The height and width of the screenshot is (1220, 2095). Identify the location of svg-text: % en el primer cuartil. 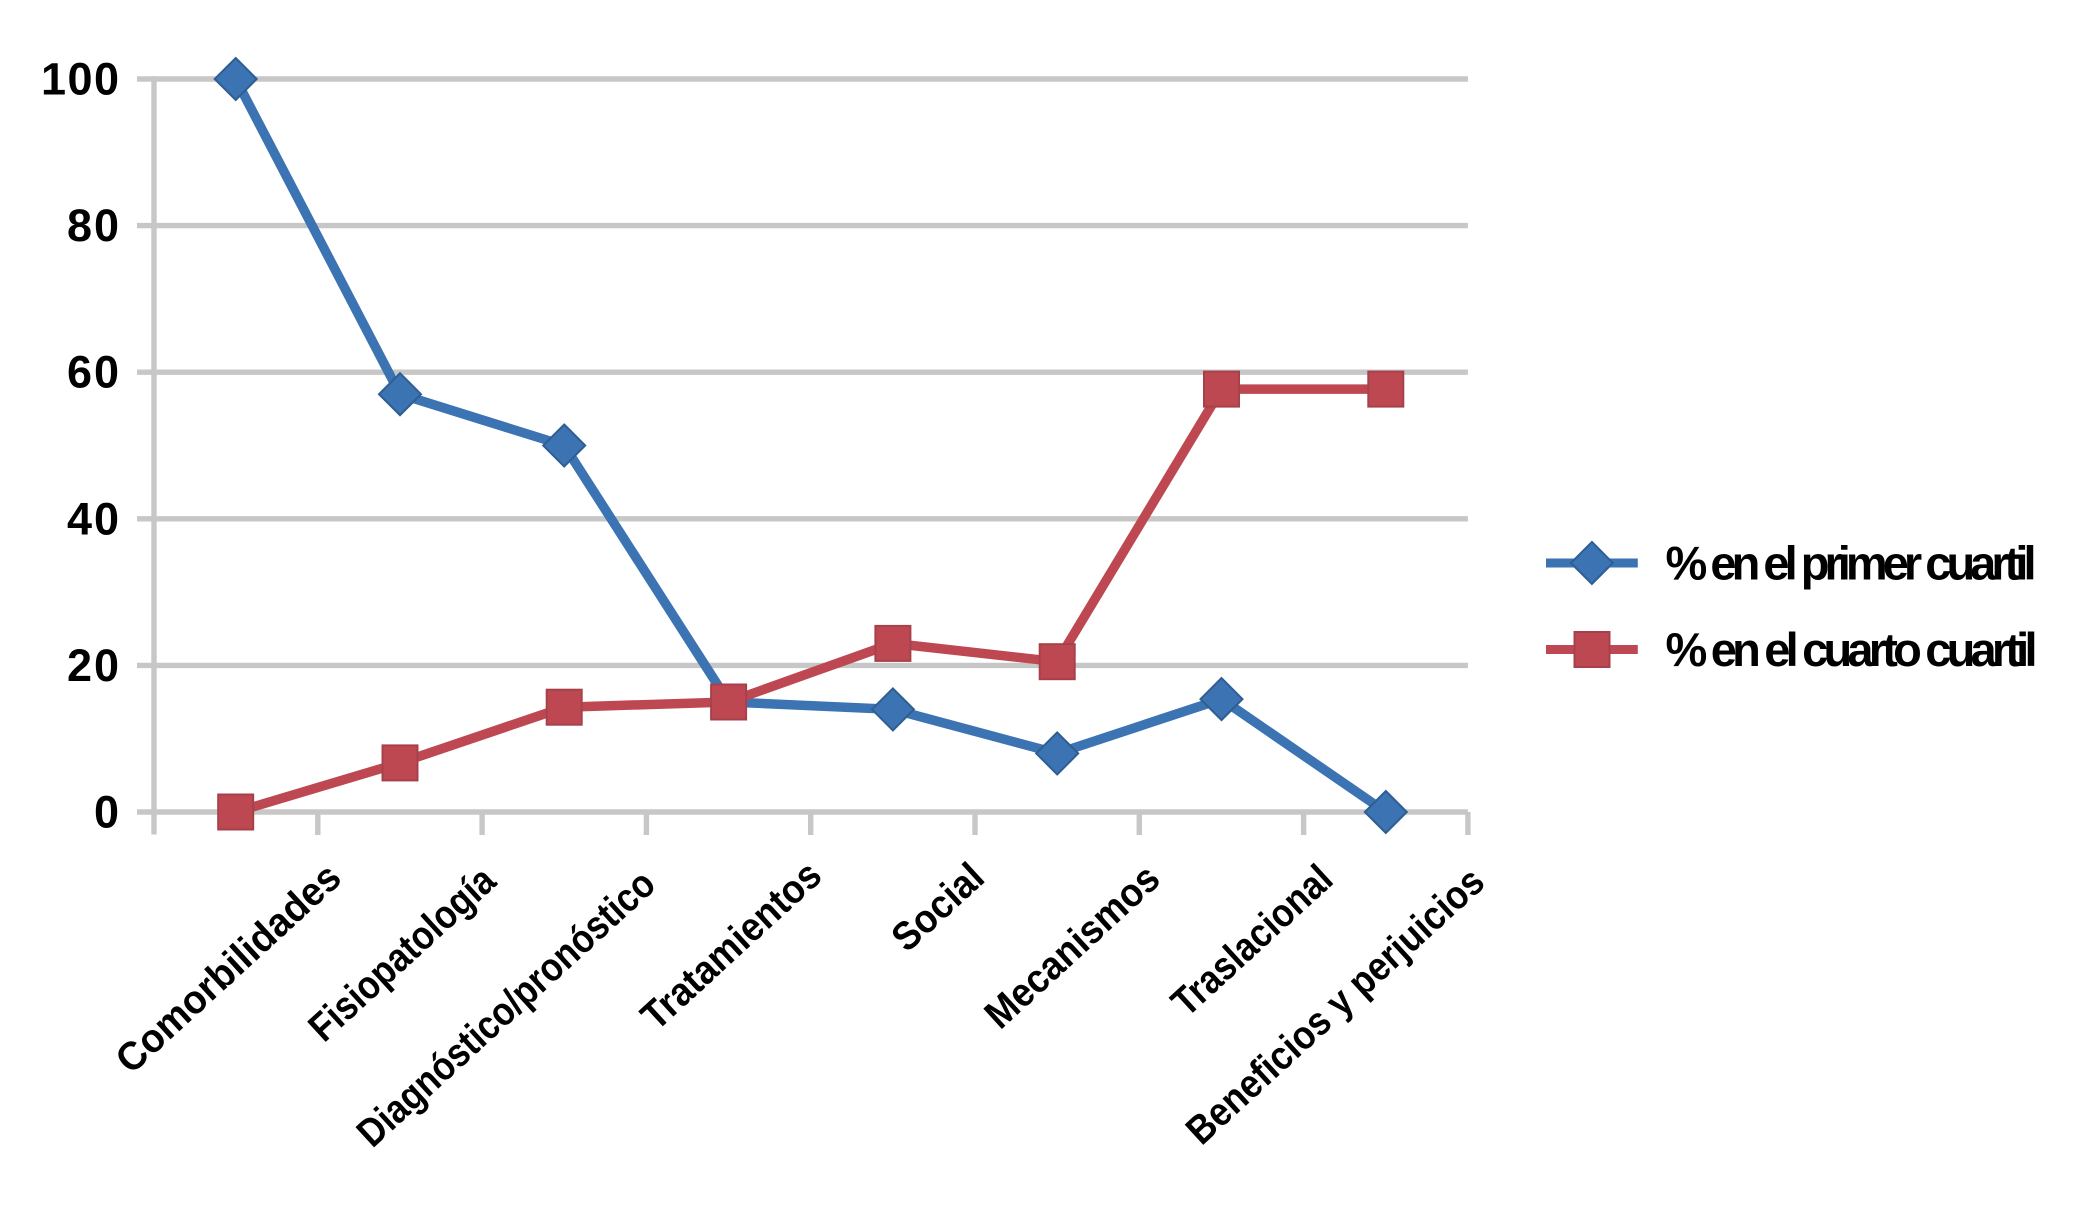
(1851, 563).